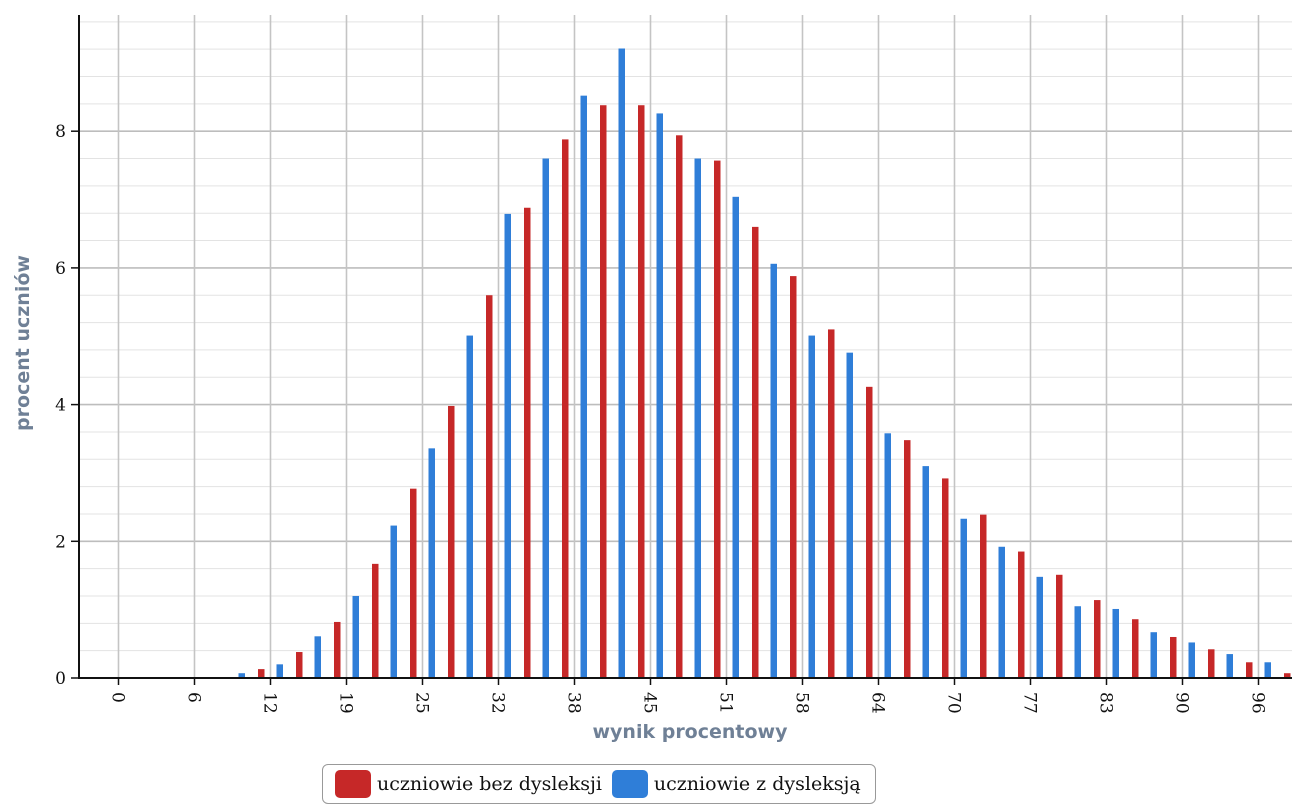 Image resolution: width=1292 pixels, height=809 pixels. Describe the element at coordinates (1030, 703) in the screenshot. I see `x-tick-label: 77` at that location.